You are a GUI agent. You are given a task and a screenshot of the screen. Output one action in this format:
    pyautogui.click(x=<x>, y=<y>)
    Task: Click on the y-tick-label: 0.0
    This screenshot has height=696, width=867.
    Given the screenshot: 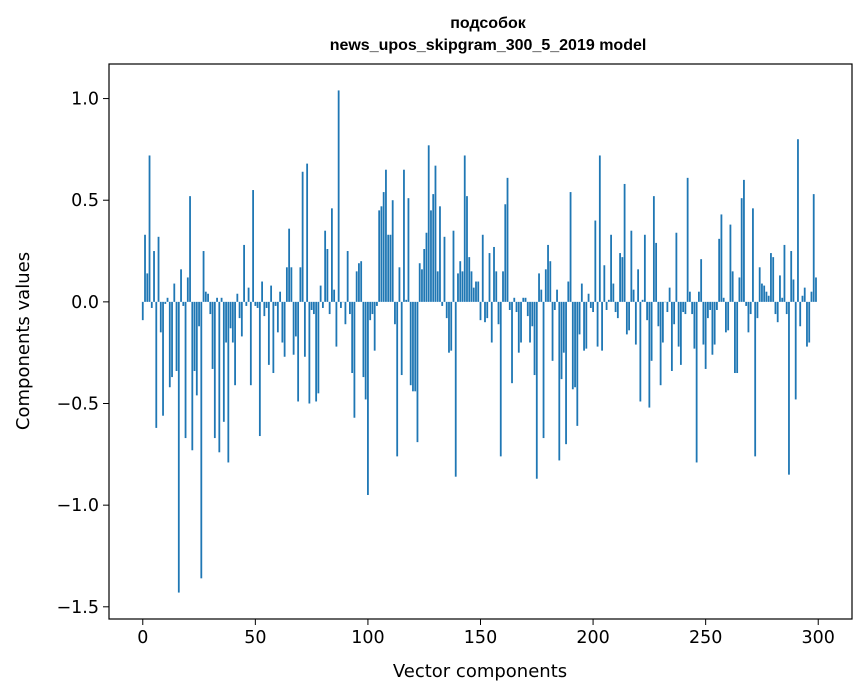 What is the action you would take?
    pyautogui.click(x=85, y=303)
    